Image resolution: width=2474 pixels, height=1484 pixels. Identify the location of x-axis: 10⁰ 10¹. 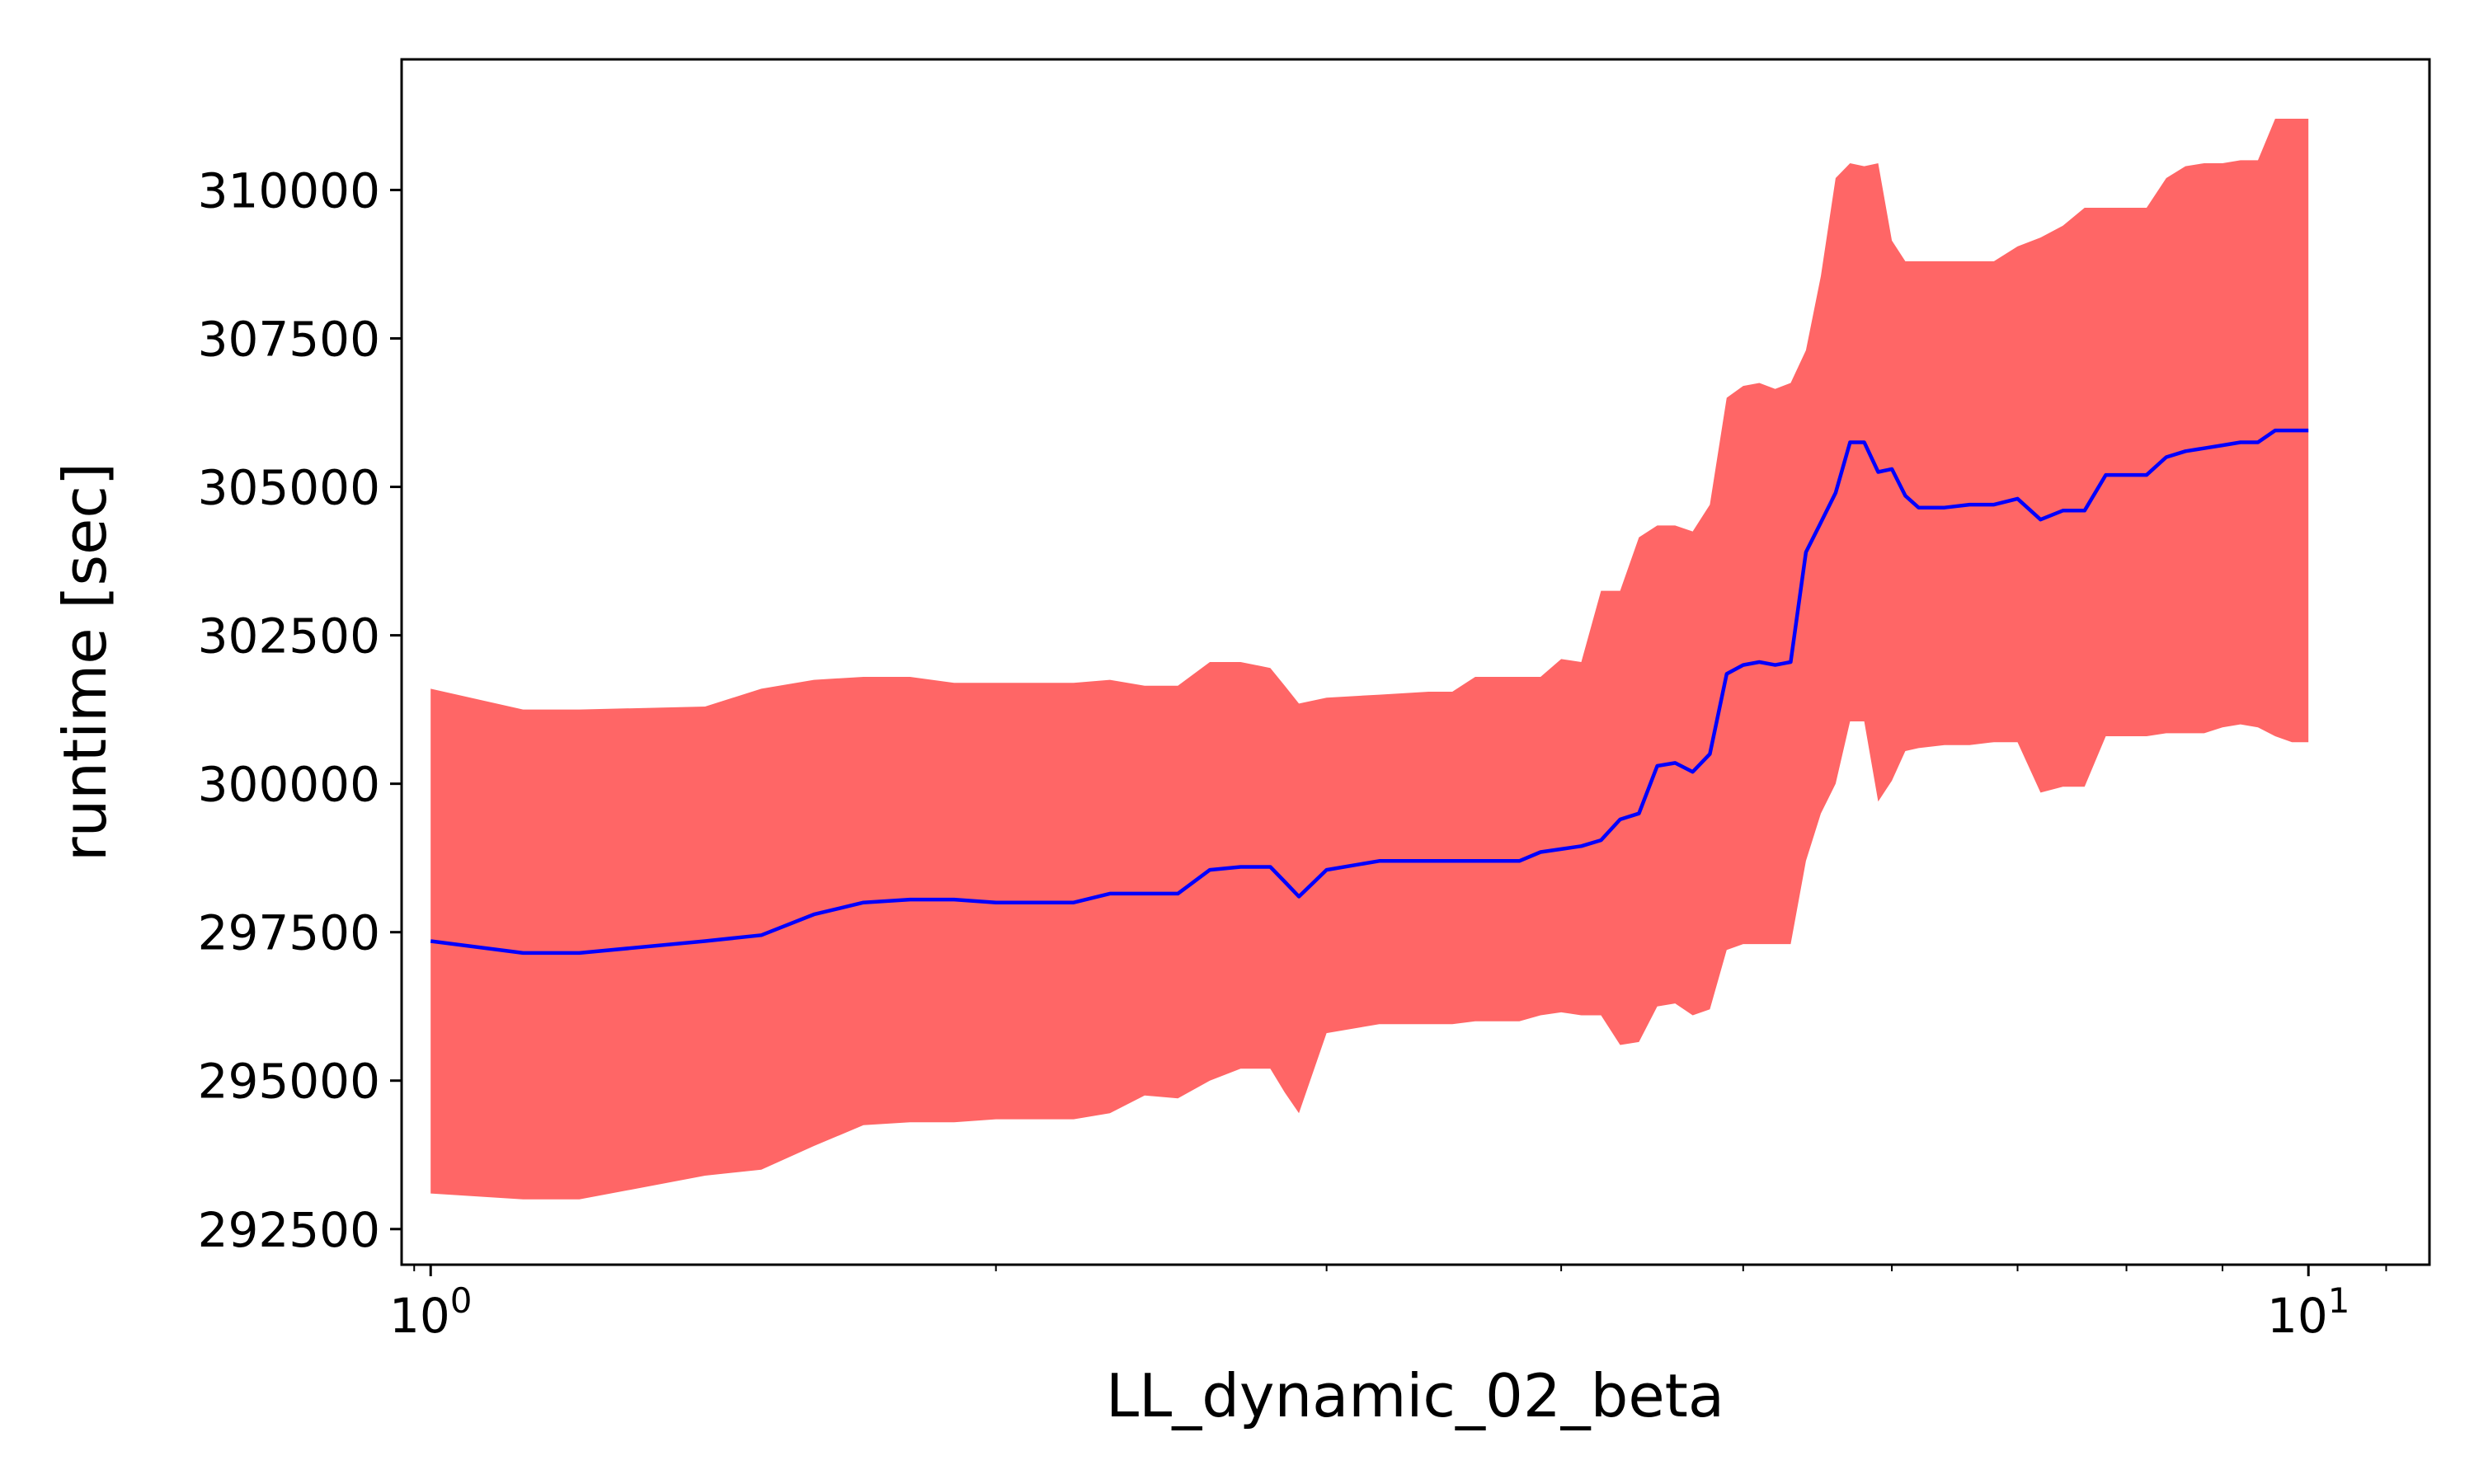
(1388, 1304).